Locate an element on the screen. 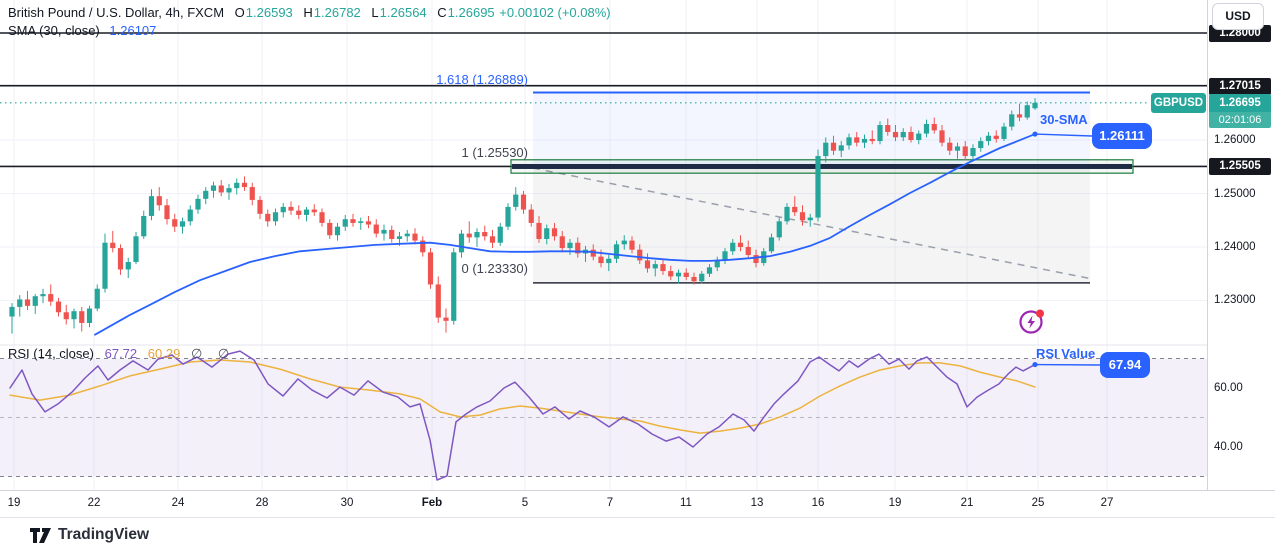  time-axis-label: 13 is located at coordinates (757, 503).